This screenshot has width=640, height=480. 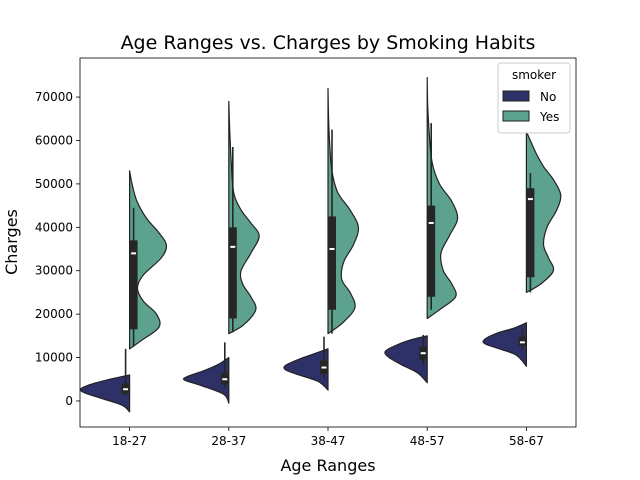 What do you see at coordinates (427, 441) in the screenshot?
I see `x-tick-label: 48-57` at bounding box center [427, 441].